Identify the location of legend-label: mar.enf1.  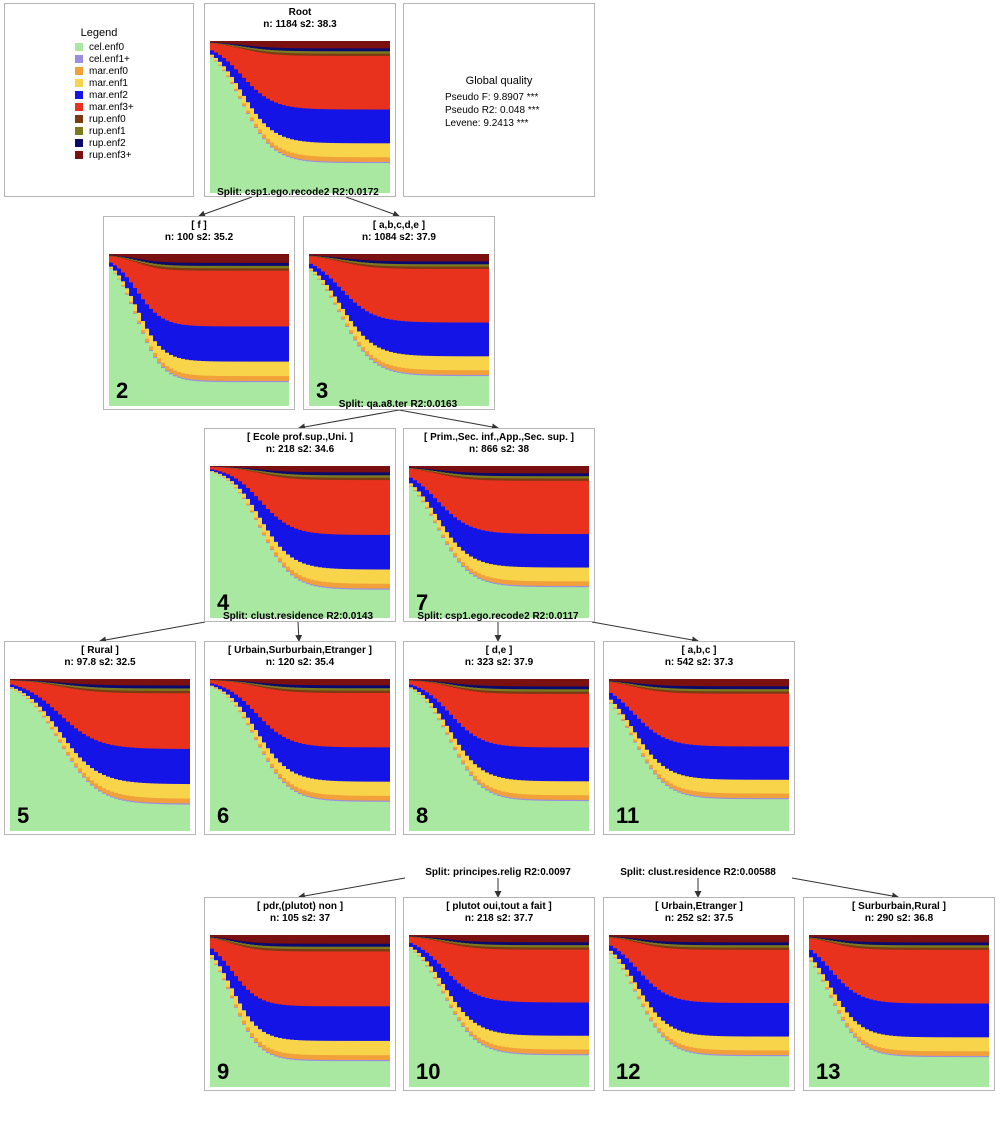
(108, 83).